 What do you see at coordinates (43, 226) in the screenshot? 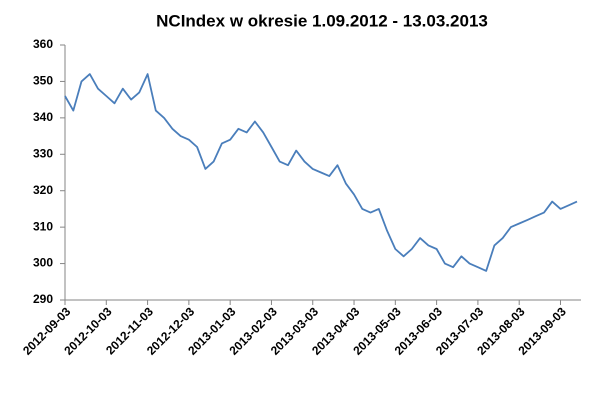
I see `y-tick-label: 310` at bounding box center [43, 226].